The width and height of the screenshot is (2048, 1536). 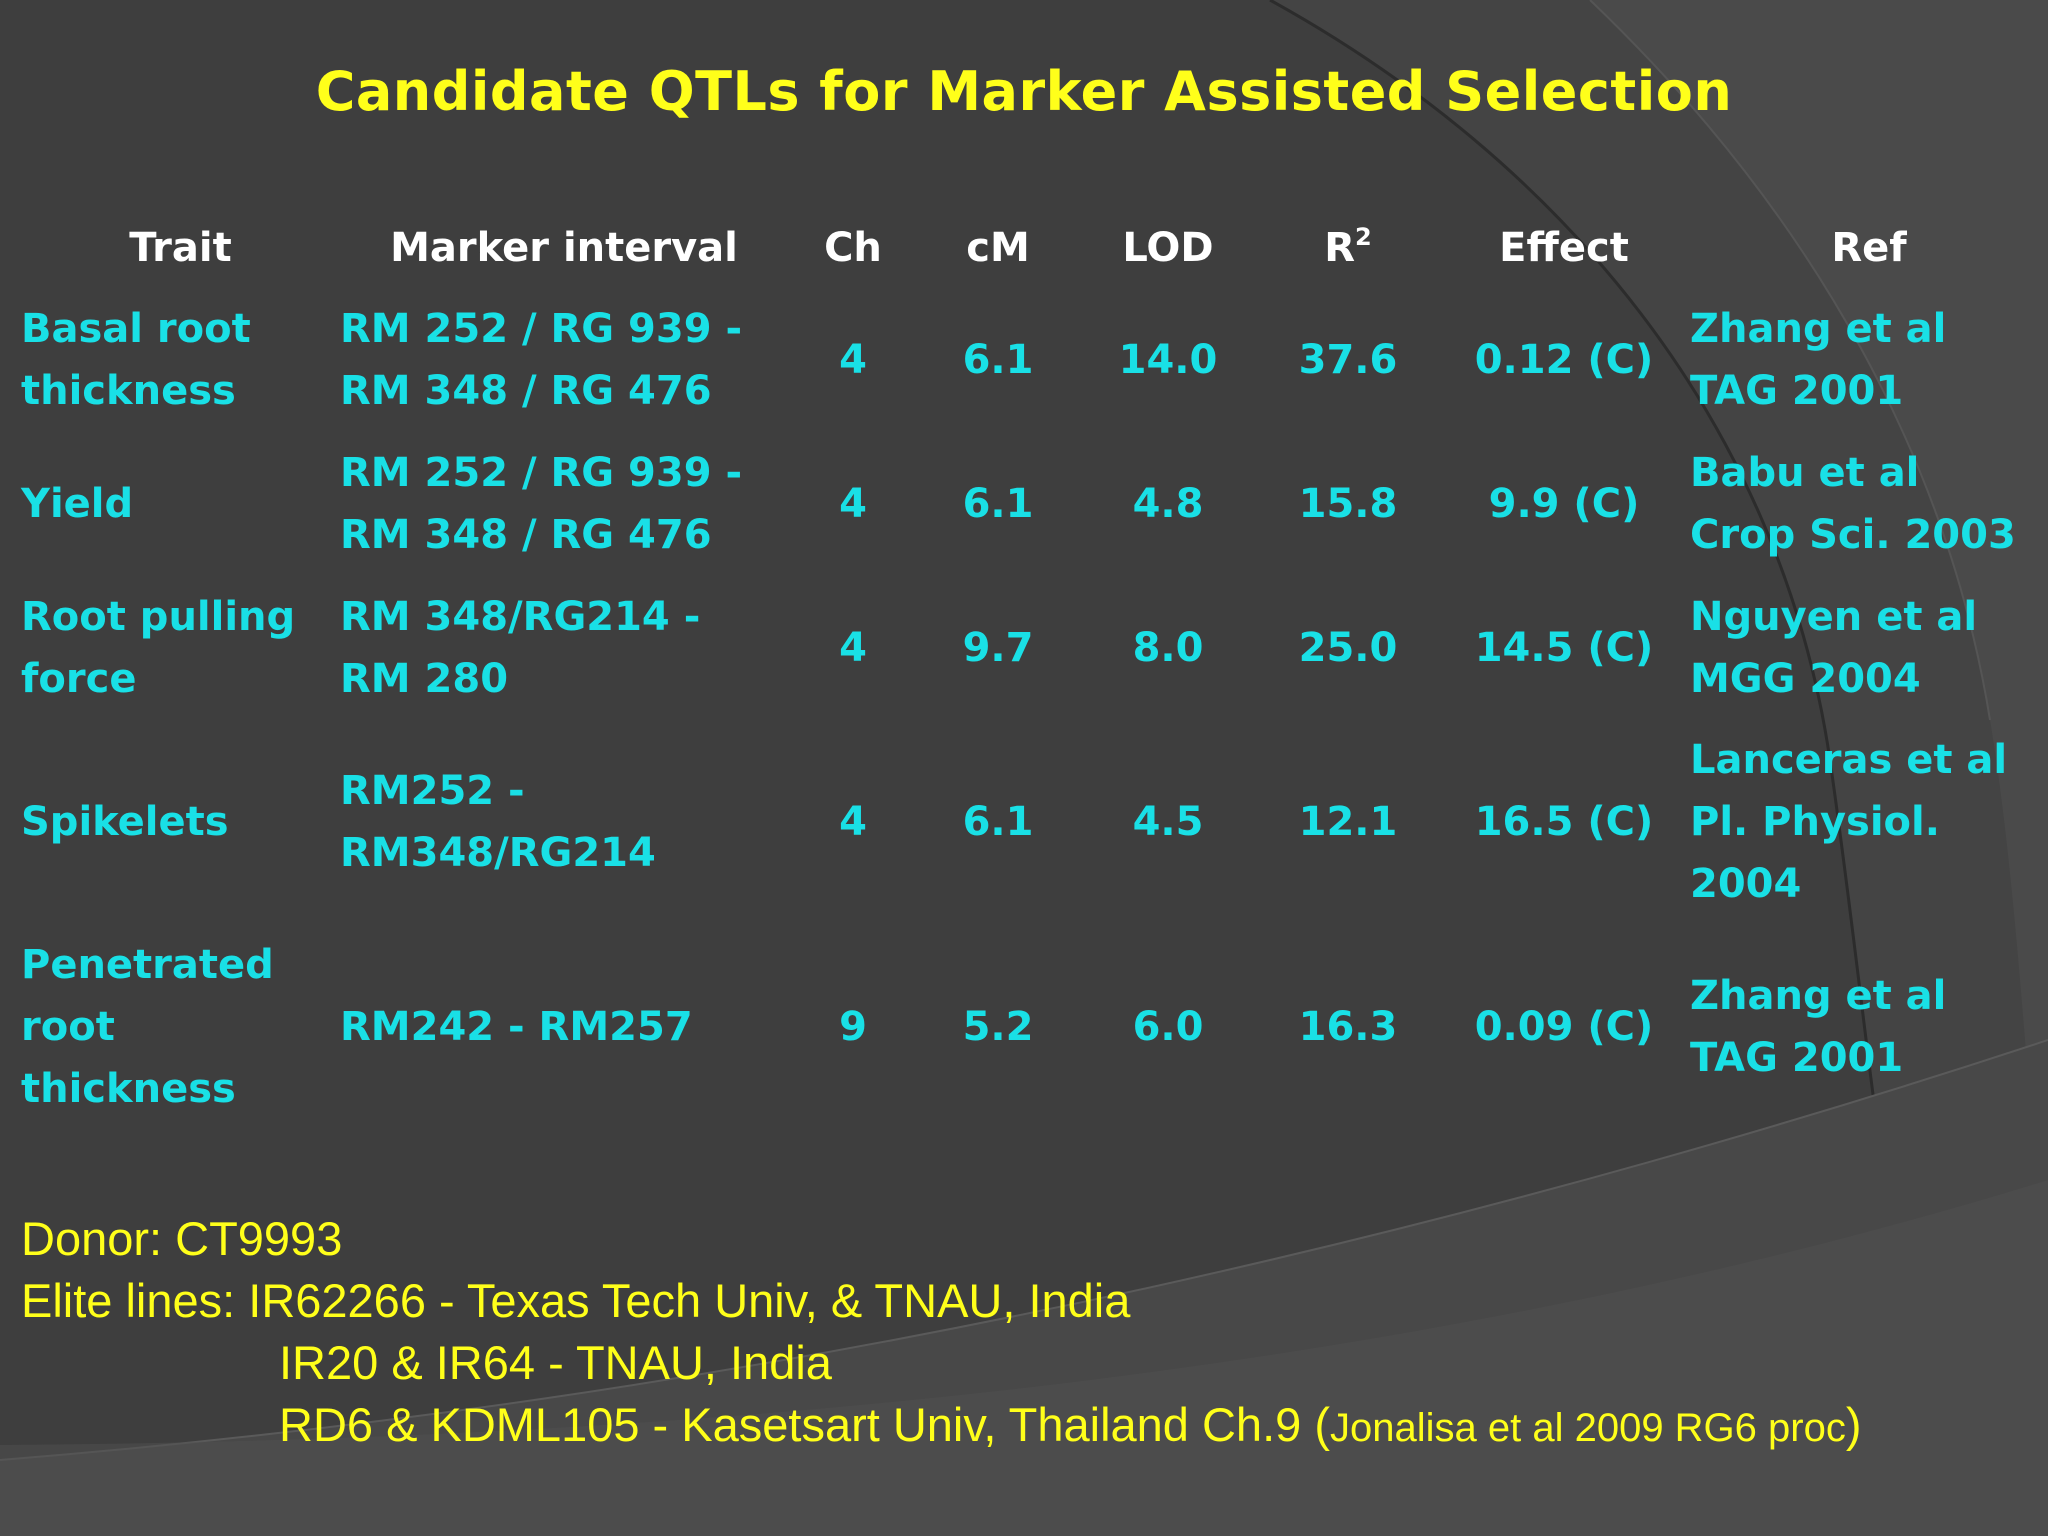 I want to click on cell-marker-interval: RM252 - RM348/RG214, so click(x=564, y=822).